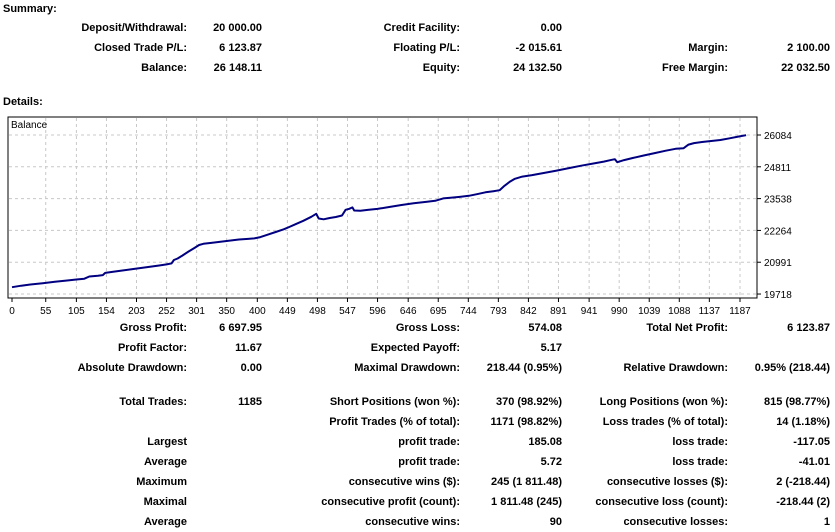 The height and width of the screenshot is (532, 835). I want to click on value-cell: 24 132.50, so click(537, 68).